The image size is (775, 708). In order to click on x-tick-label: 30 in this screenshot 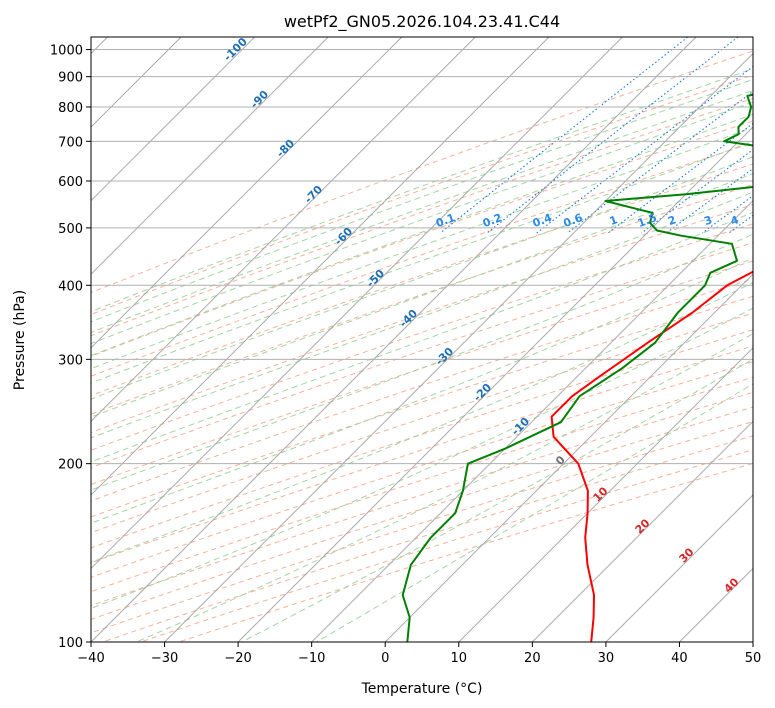, I will do `click(606, 658)`.